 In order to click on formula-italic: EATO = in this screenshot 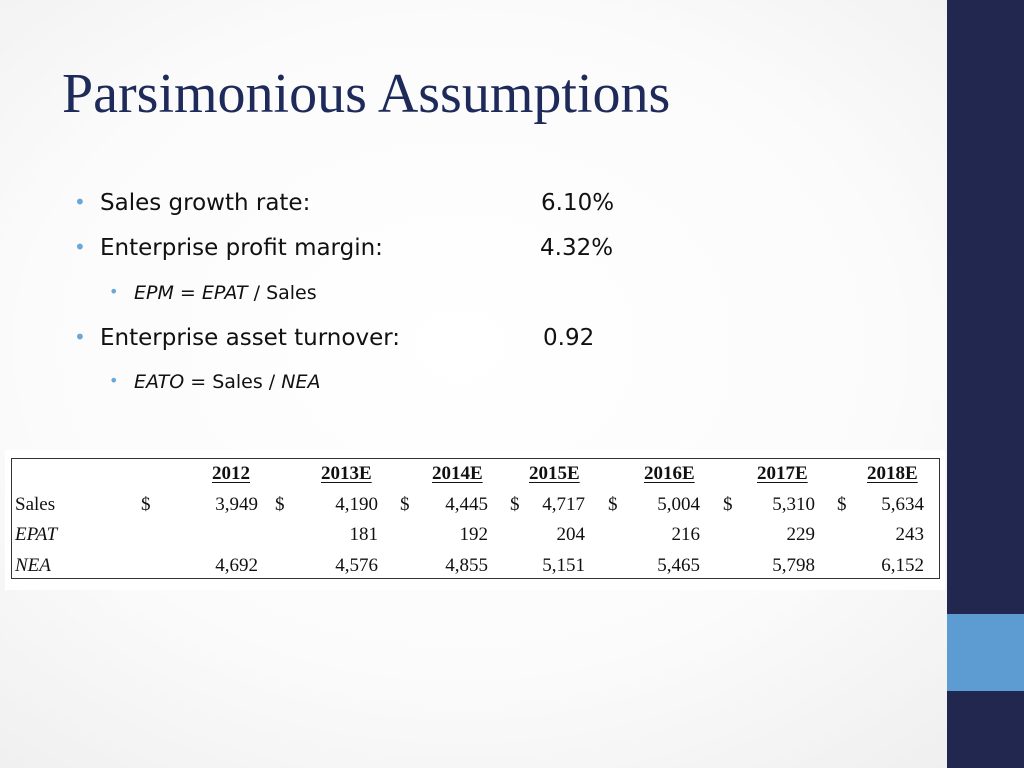, I will do `click(173, 382)`.